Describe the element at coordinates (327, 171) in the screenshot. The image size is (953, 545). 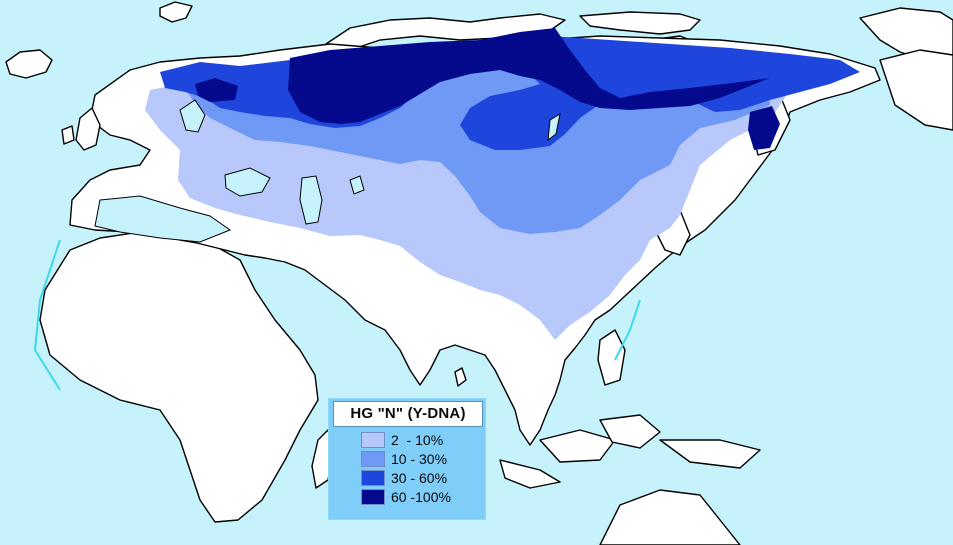
I see `inland-waters` at that location.